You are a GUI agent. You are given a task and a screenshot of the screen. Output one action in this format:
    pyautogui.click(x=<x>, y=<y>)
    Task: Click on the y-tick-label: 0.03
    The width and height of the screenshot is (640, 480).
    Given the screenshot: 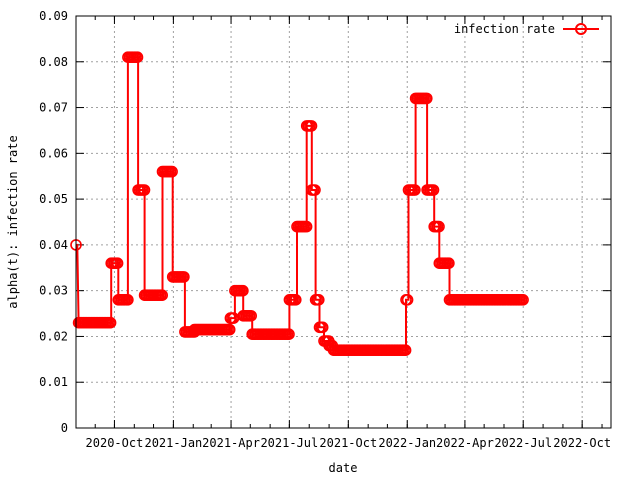 What is the action you would take?
    pyautogui.click(x=53, y=291)
    